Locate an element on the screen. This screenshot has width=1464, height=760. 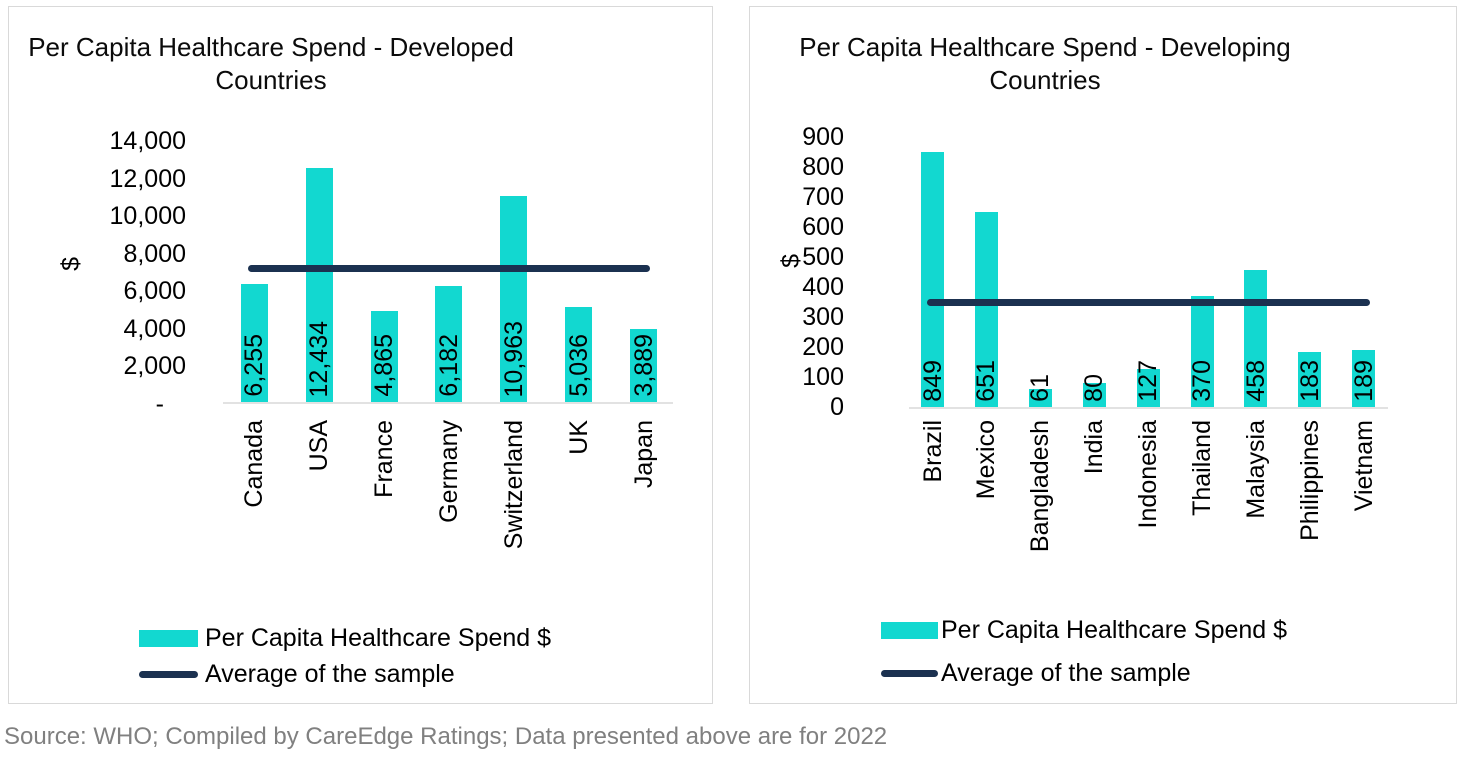
bar-value-label: 189 is located at coordinates (1363, 381).